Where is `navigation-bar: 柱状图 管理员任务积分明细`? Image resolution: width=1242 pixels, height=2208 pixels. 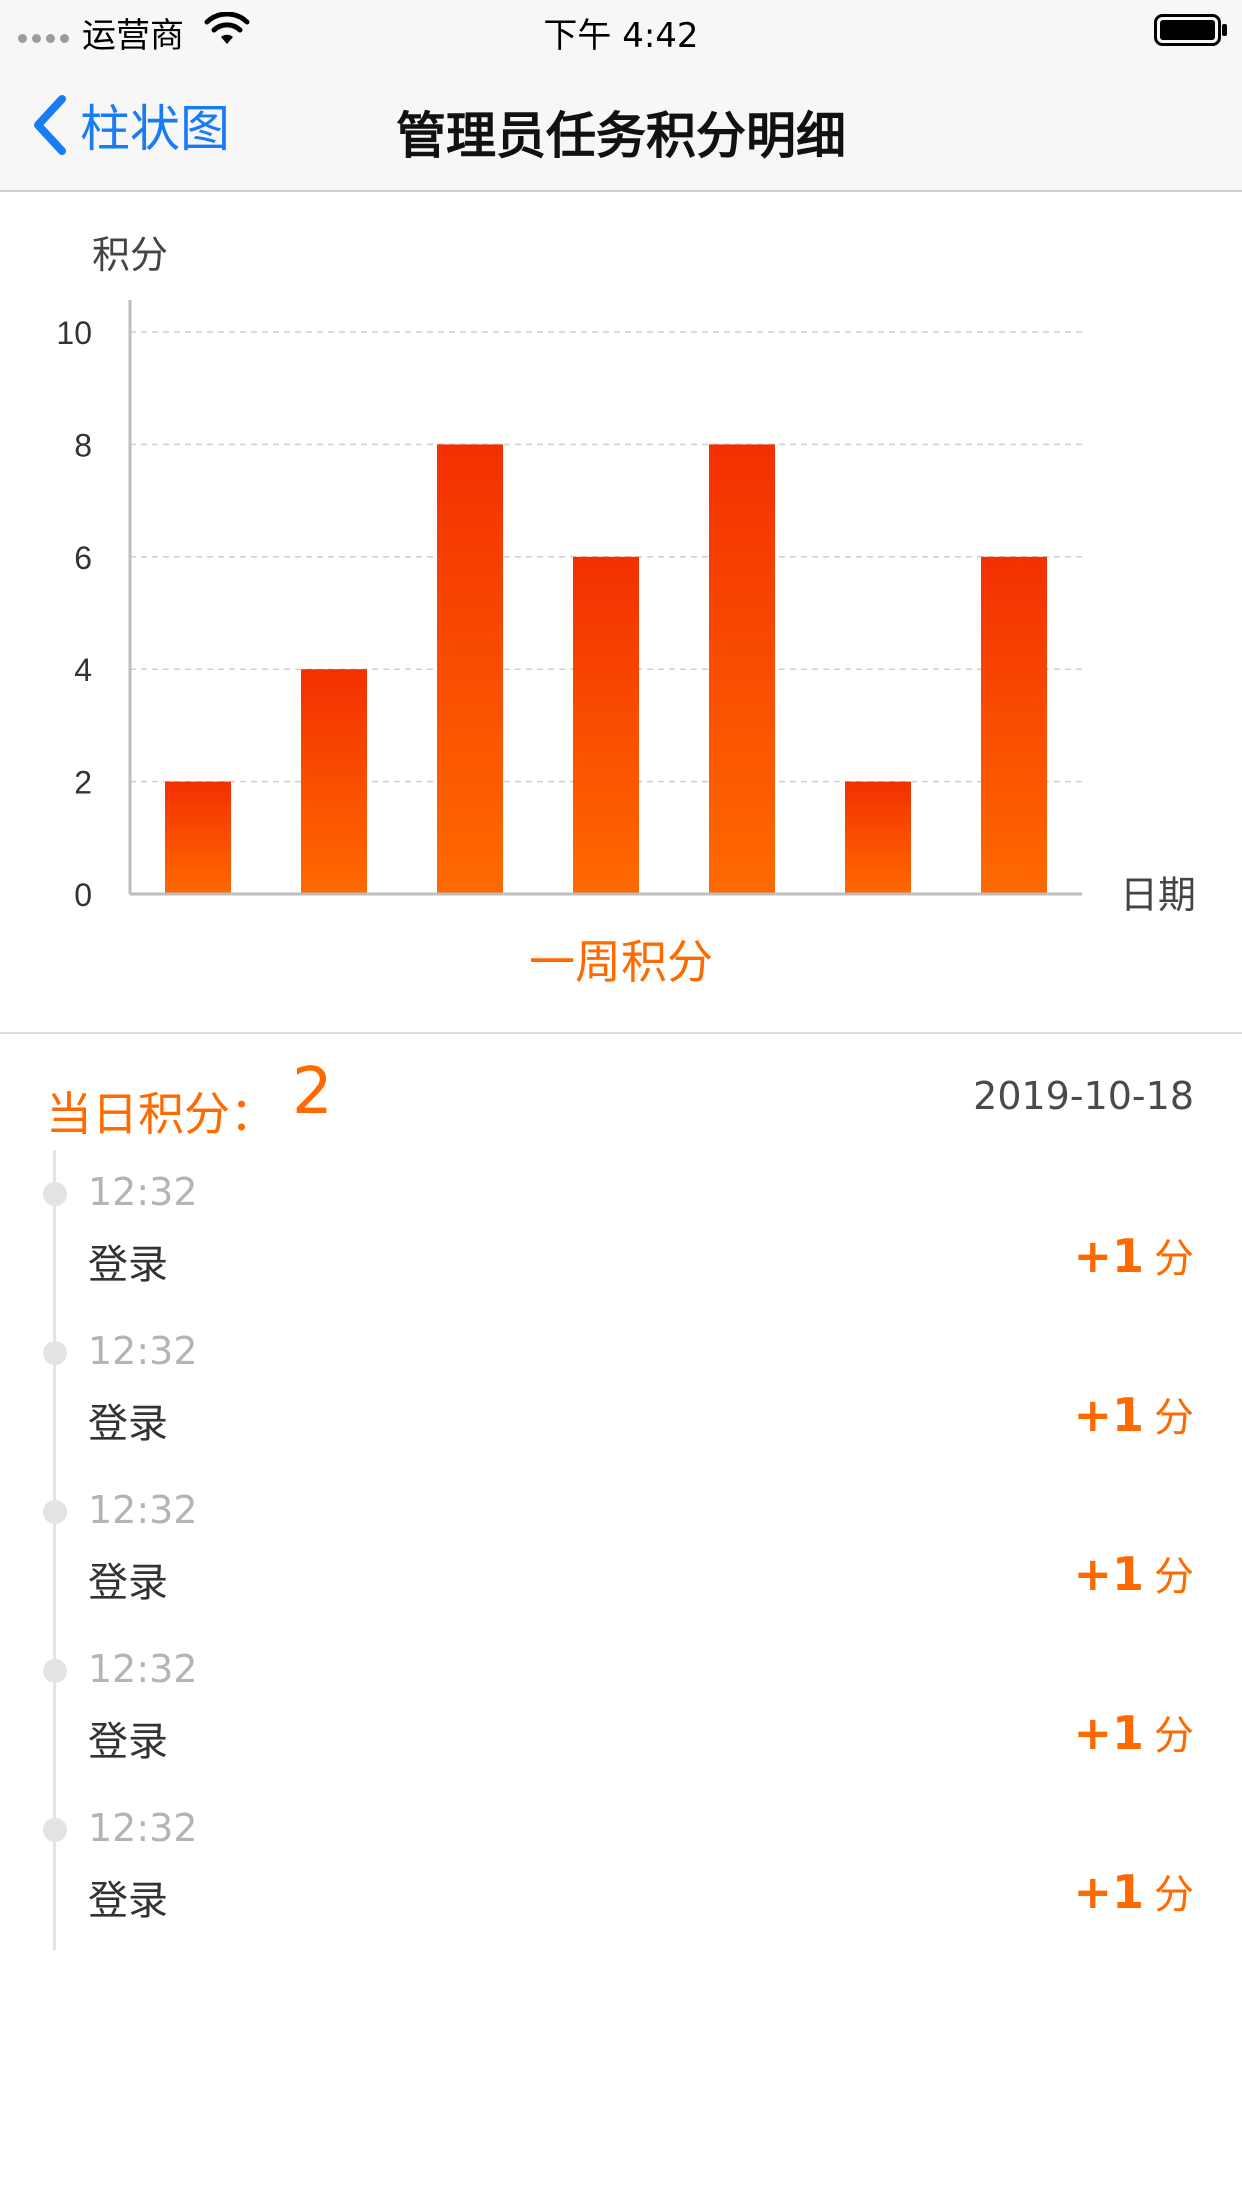
navigation-bar: 柱状图 管理员任务积分明细 is located at coordinates (621, 126).